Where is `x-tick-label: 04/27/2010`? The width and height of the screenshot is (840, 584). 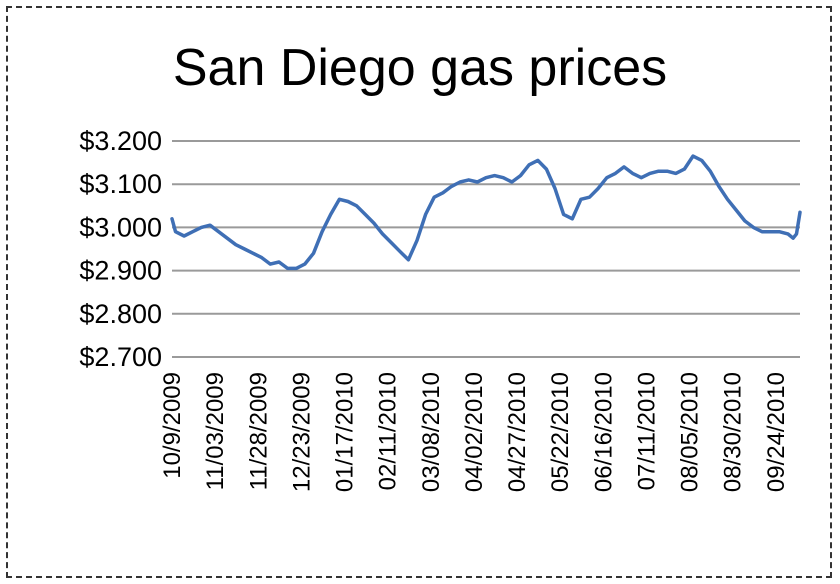
x-tick-label: 04/27/2010 is located at coordinates (517, 432).